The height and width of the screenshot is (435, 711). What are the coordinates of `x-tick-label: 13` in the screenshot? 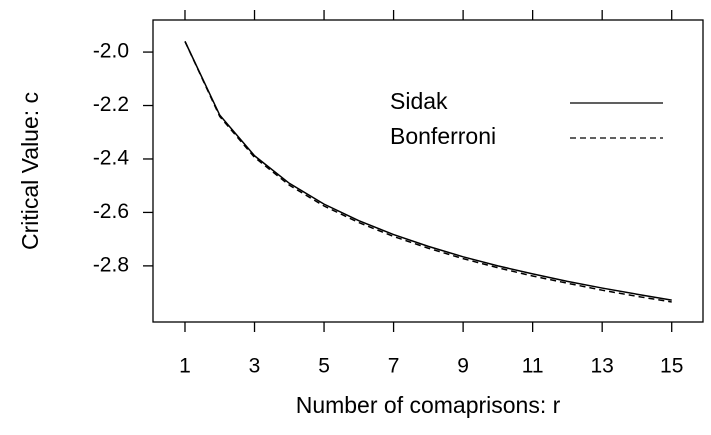 It's located at (601, 366).